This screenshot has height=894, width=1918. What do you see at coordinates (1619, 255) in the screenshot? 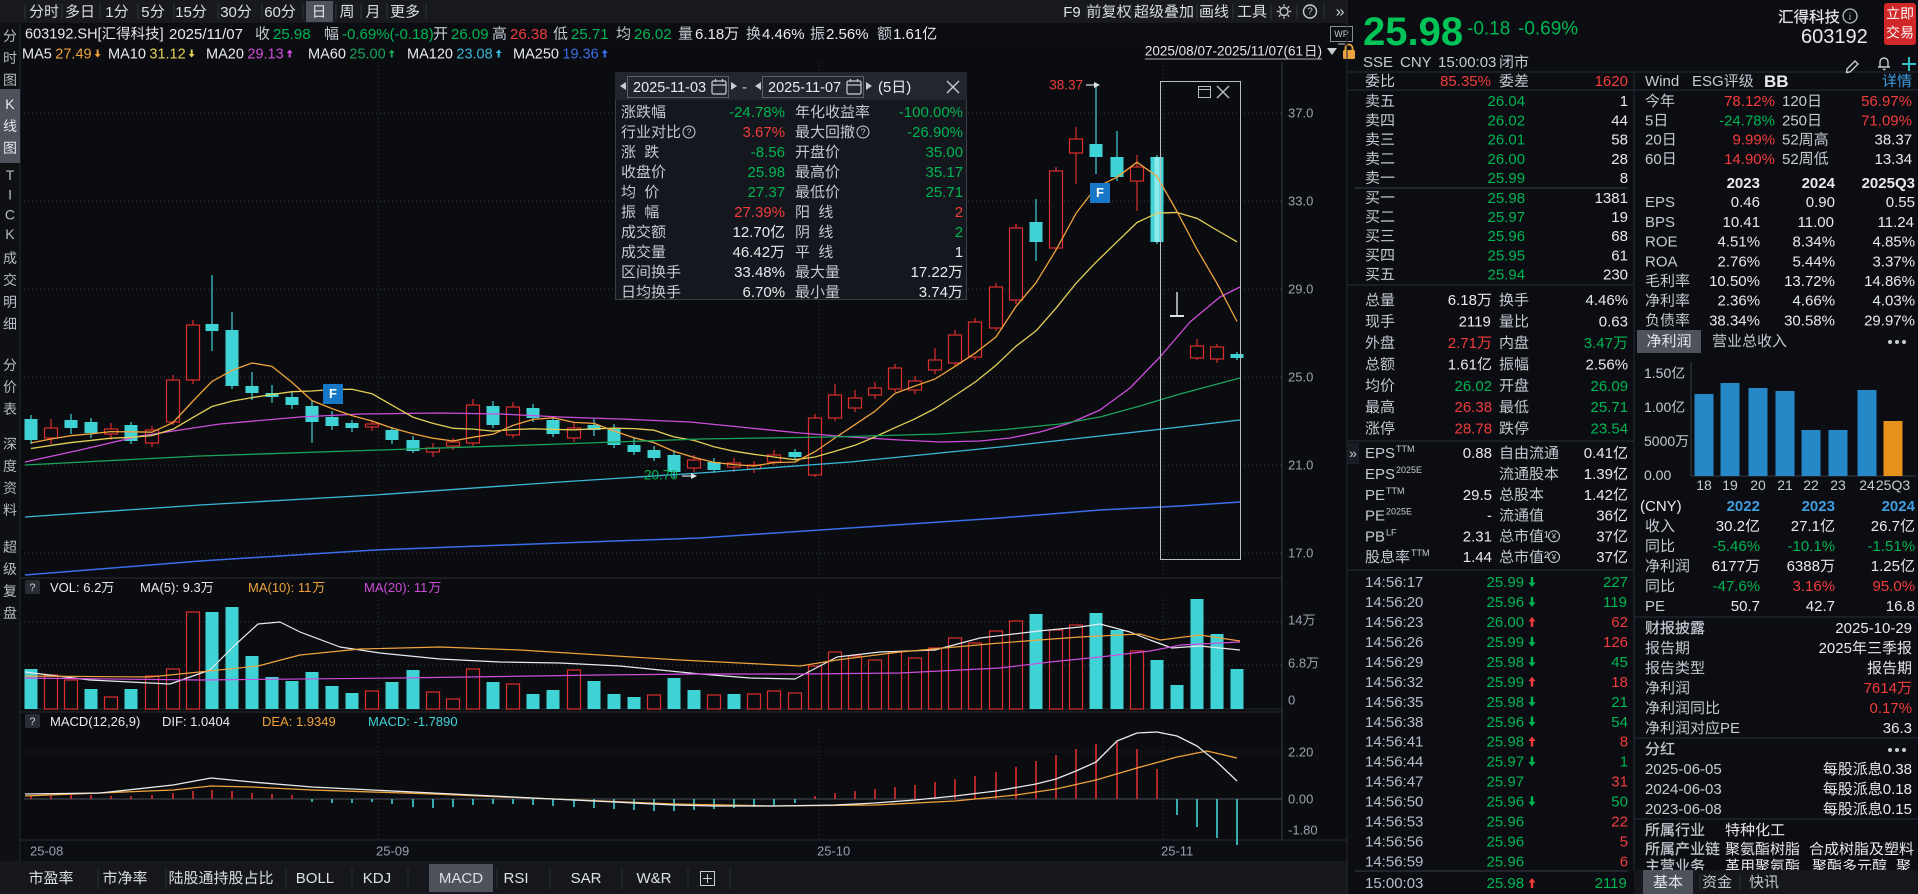
I see `svg-text: 61` at bounding box center [1619, 255].